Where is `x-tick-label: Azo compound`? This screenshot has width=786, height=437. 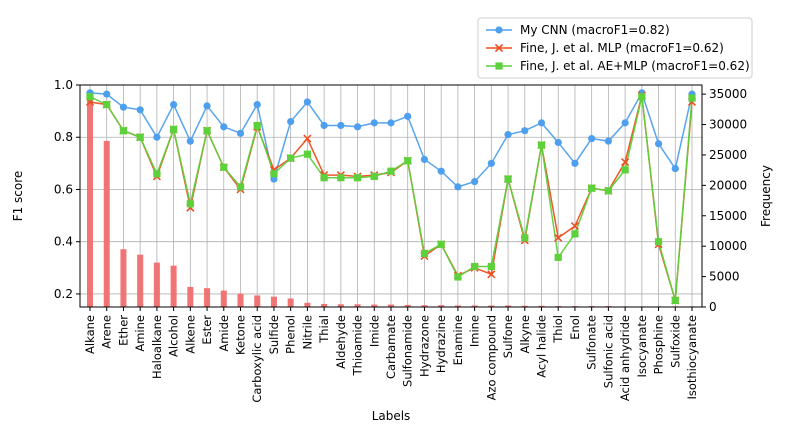 x-tick-label: Azo compound is located at coordinates (491, 357).